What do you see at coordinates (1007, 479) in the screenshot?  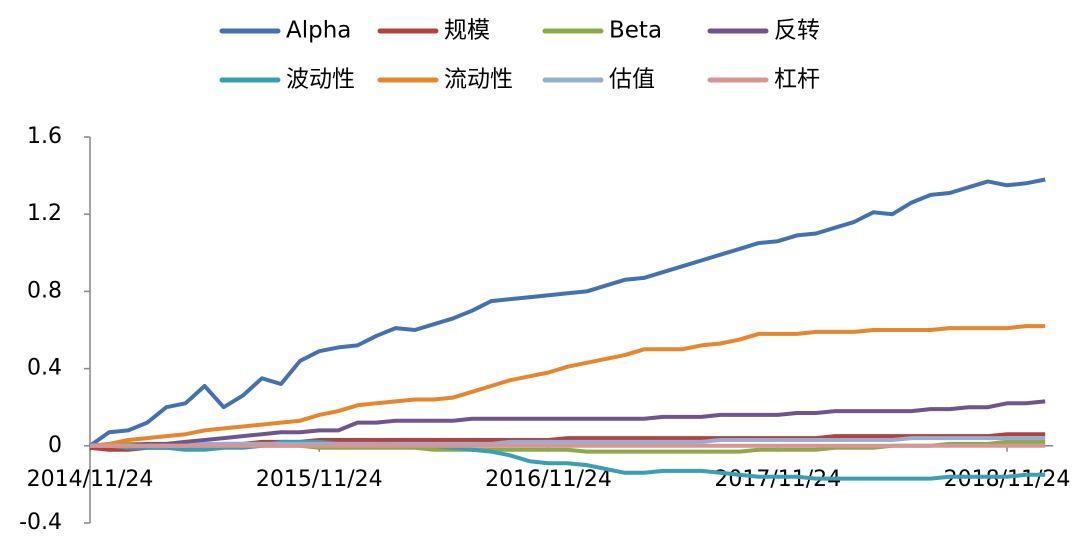 I see `x-tick-label: 2018/11/24` at bounding box center [1007, 479].